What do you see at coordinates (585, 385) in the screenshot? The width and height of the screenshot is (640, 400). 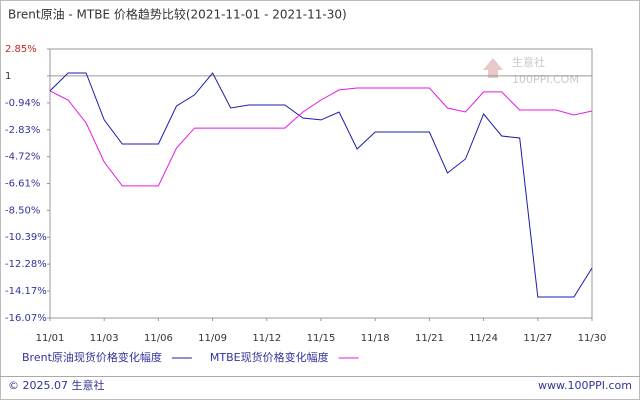 I see `footer-right: www.100PPI.com` at bounding box center [585, 385].